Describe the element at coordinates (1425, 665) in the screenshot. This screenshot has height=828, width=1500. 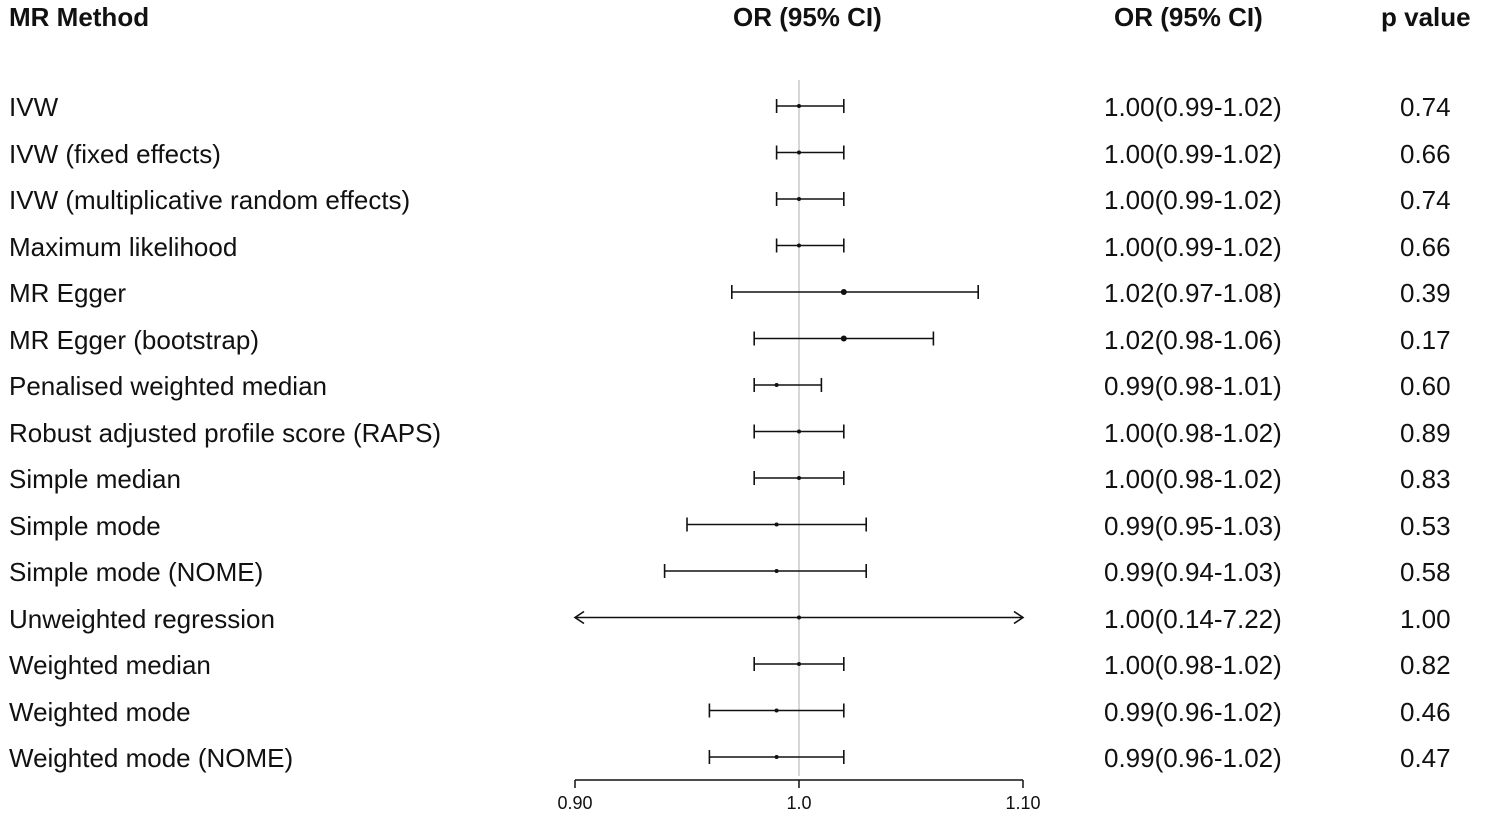
I see `row-p-value: 0.82` at that location.